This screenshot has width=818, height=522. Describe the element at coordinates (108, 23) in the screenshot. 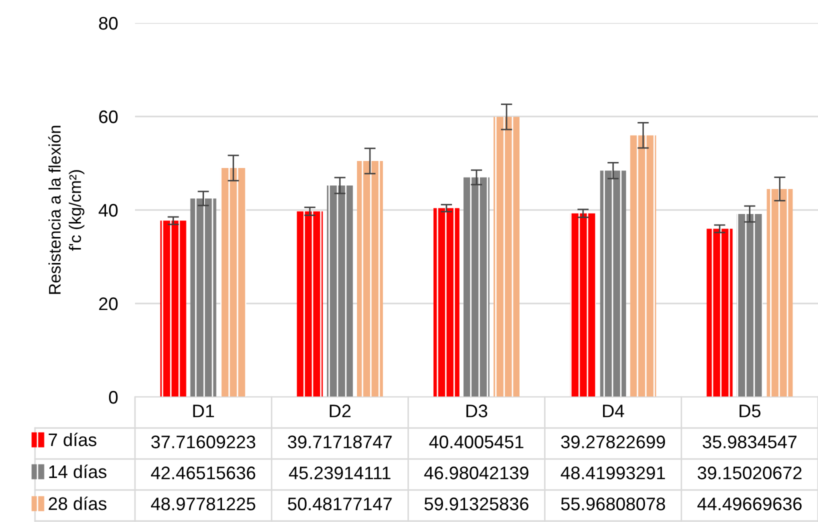

I see `y-tick-label: 80` at that location.